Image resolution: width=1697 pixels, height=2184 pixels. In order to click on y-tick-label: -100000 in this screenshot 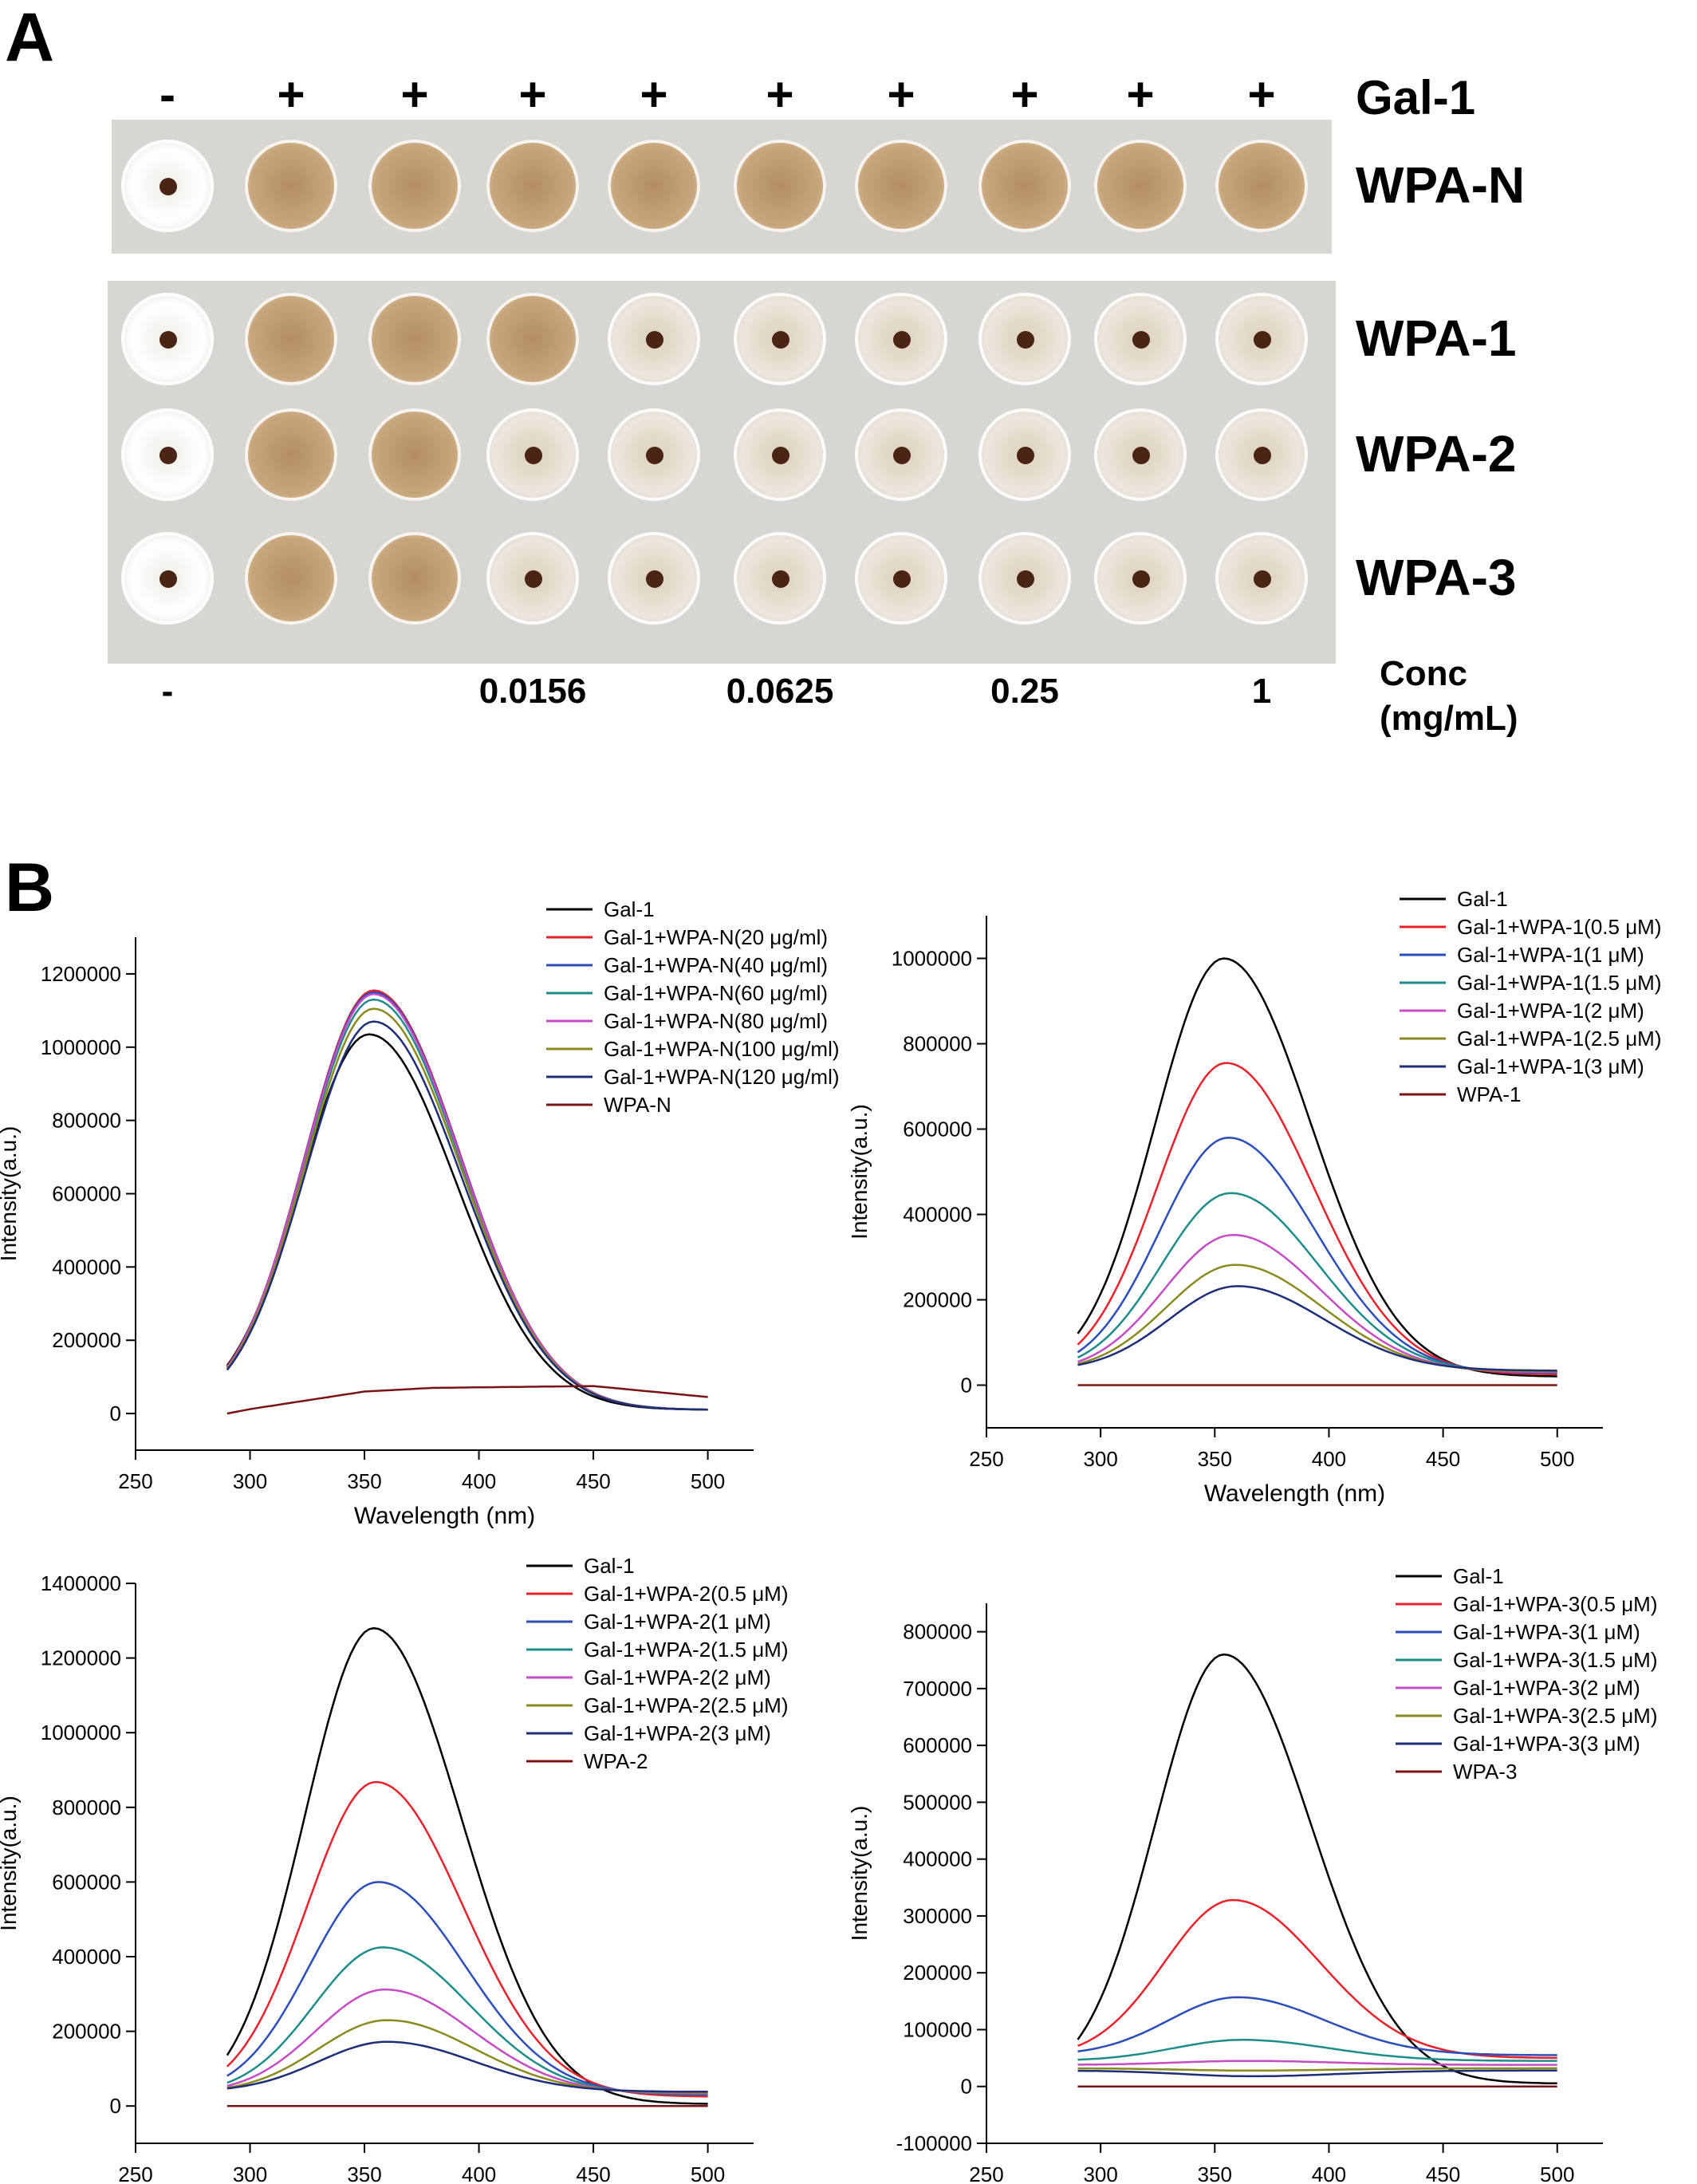, I will do `click(934, 2143)`.